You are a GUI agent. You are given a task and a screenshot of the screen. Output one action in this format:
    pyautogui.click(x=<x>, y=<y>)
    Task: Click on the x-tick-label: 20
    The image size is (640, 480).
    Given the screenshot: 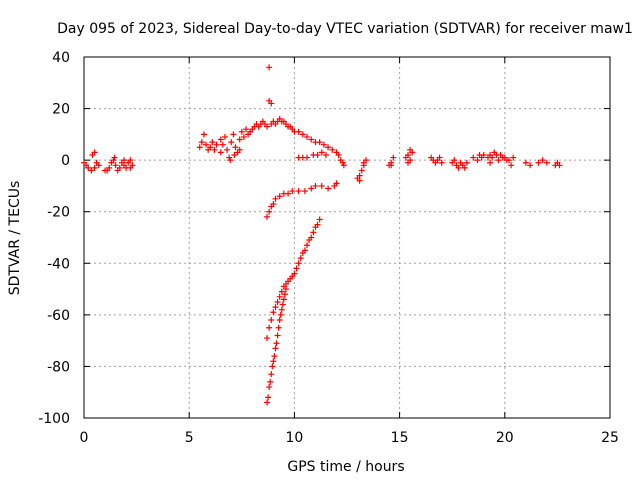 What is the action you would take?
    pyautogui.click(x=505, y=438)
    